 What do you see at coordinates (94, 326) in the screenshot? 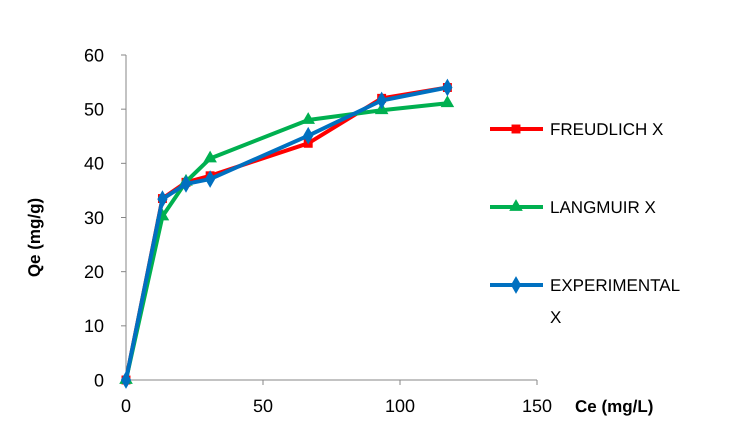
I see `y-tick-label: 10` at bounding box center [94, 326].